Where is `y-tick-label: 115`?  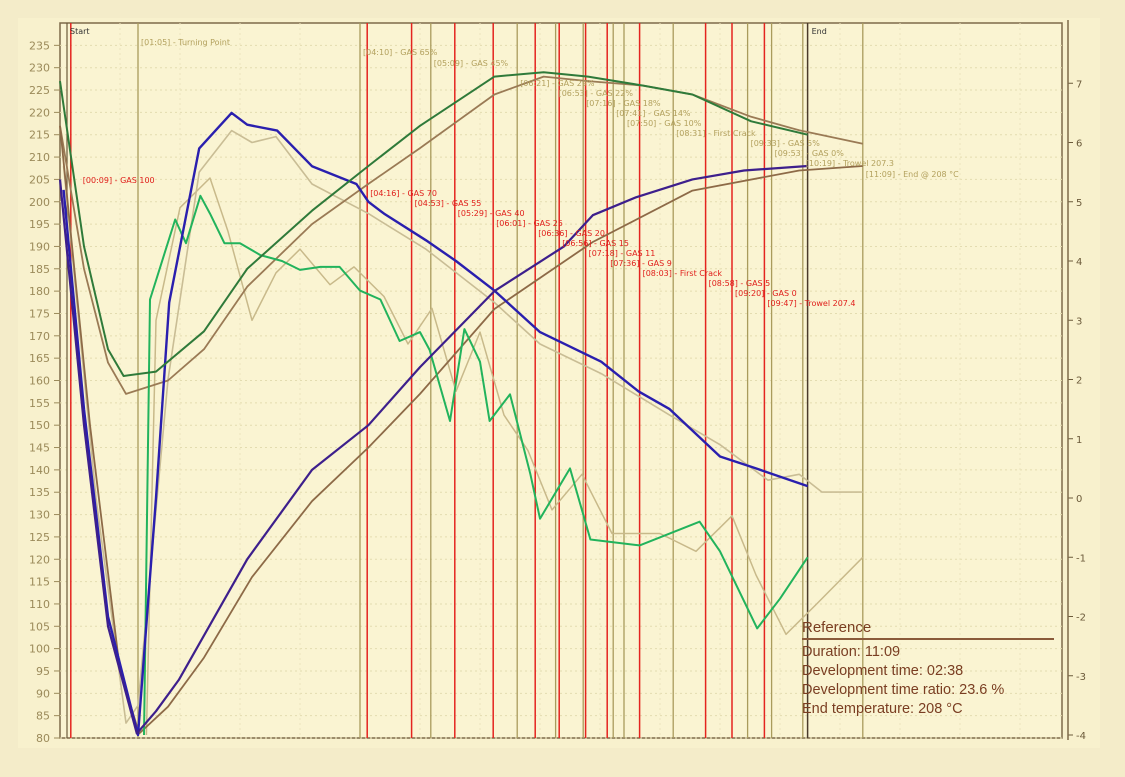 y-tick-label: 115 is located at coordinates (39, 582).